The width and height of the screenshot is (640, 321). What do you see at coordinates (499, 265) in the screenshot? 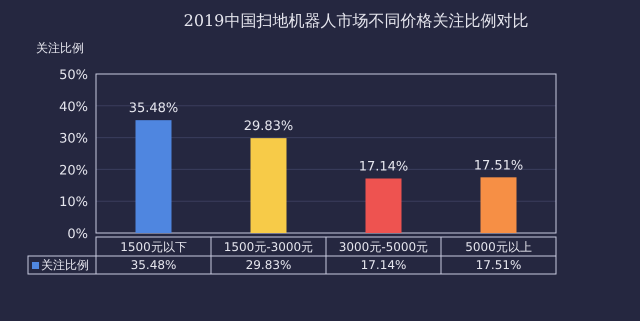
I see `data-label: 17.51%` at bounding box center [499, 265].